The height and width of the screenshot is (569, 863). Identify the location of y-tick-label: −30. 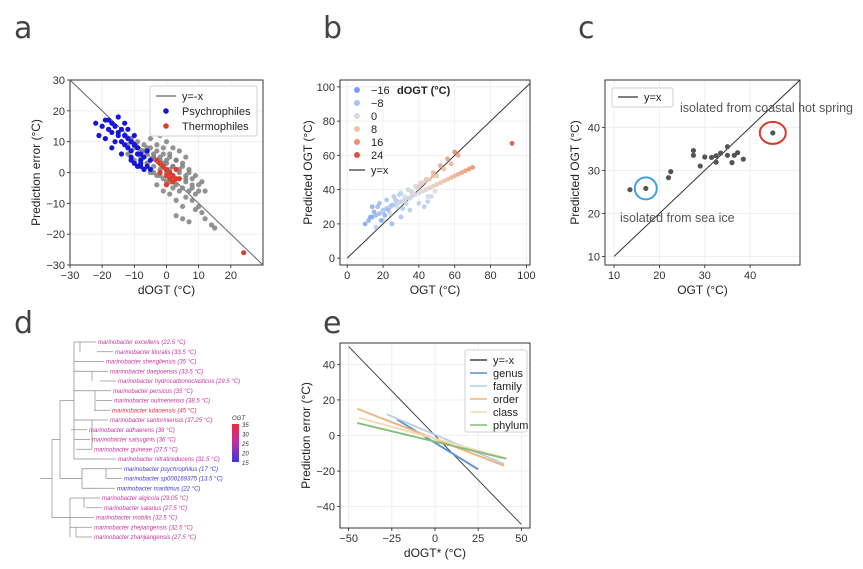
(55, 266).